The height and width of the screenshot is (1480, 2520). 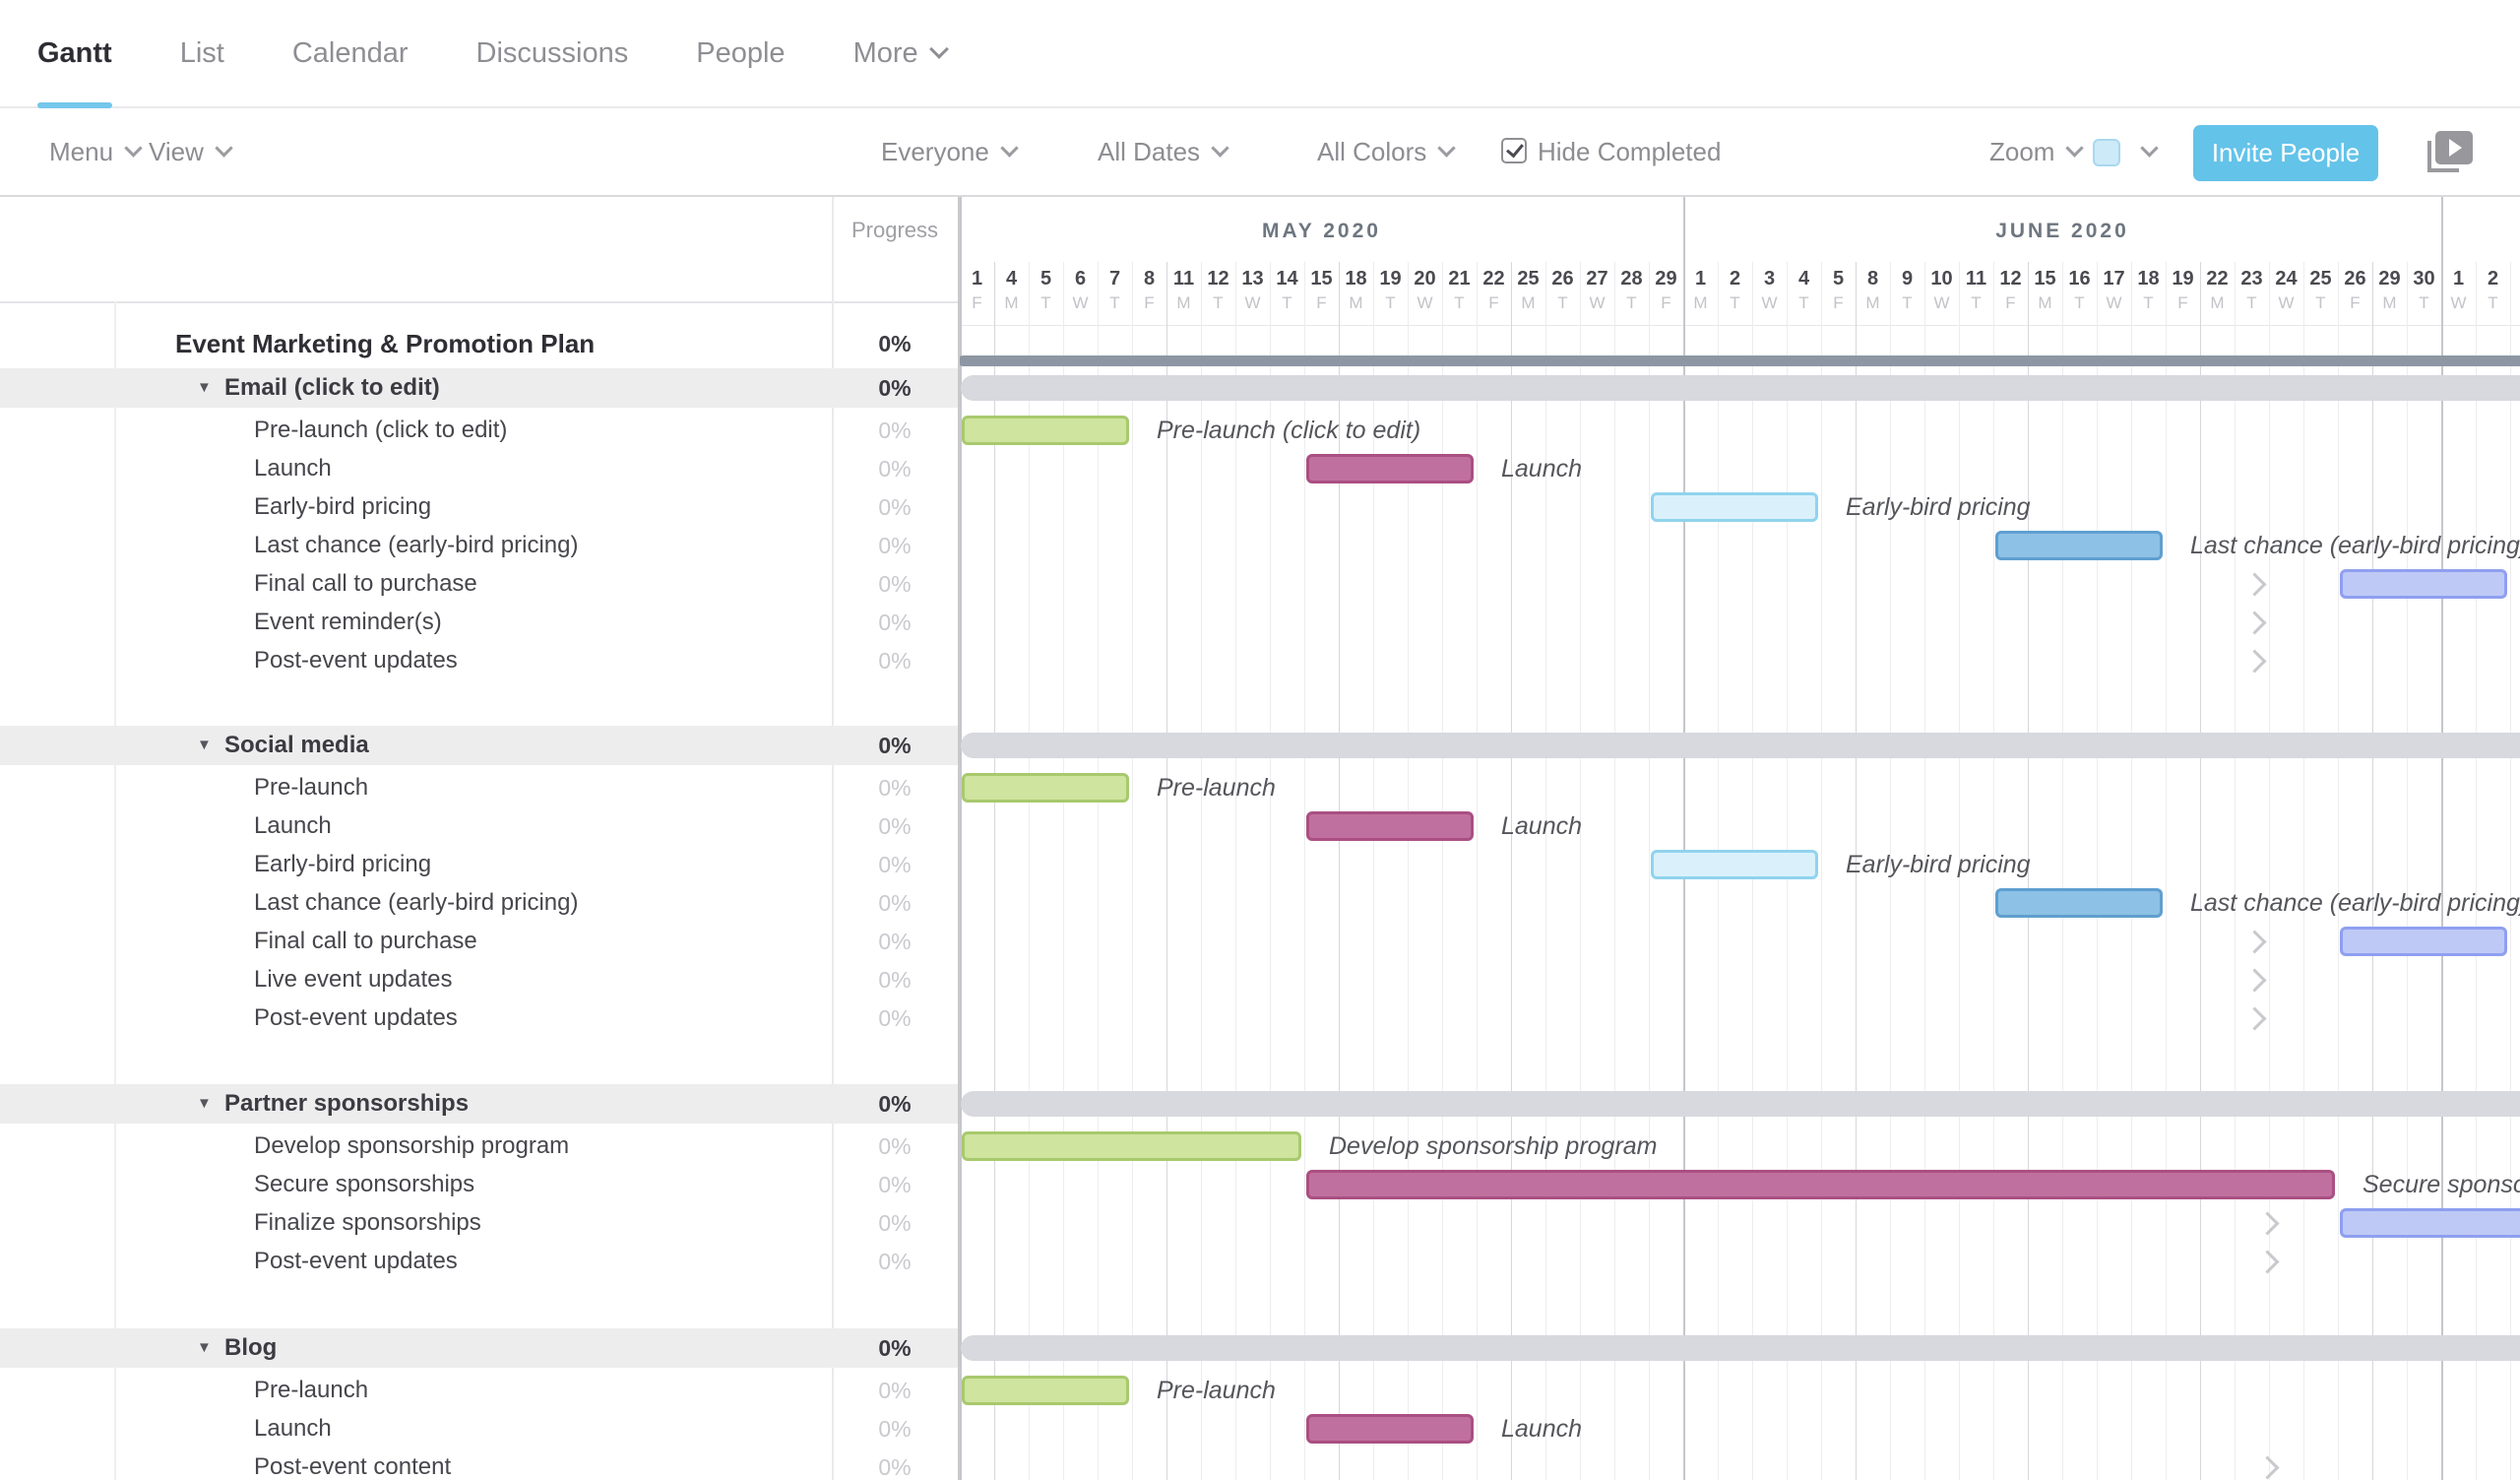 I want to click on group-row: ▼ Blog 0%, so click(x=479, y=1348).